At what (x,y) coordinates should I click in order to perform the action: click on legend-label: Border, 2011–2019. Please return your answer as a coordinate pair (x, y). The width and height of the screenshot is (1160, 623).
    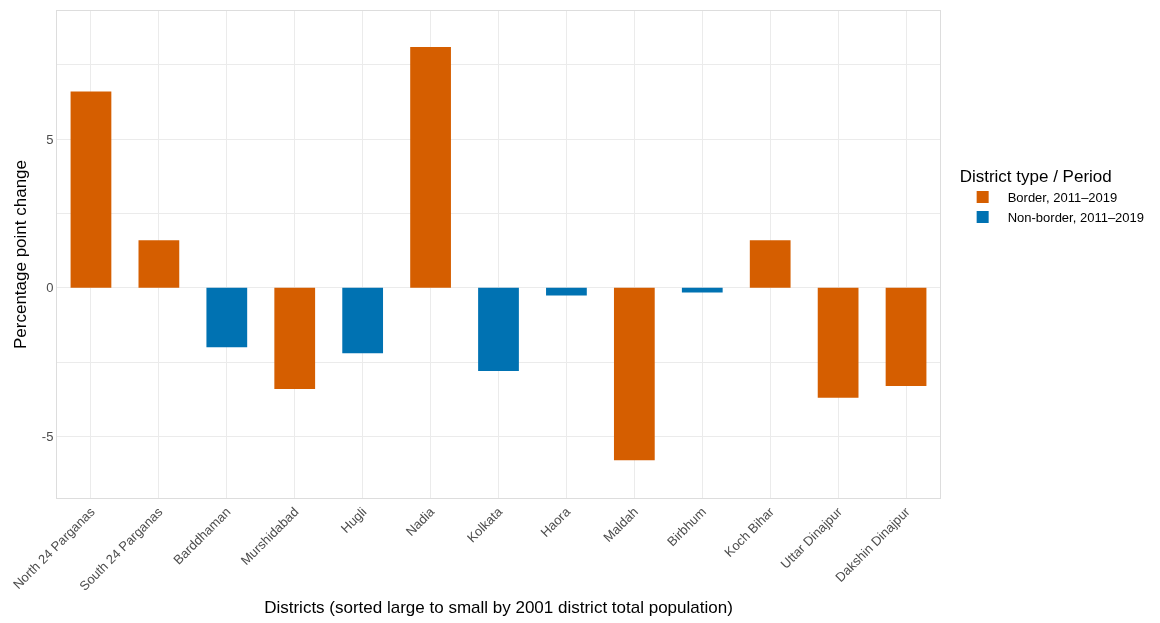
    Looking at the image, I should click on (1062, 198).